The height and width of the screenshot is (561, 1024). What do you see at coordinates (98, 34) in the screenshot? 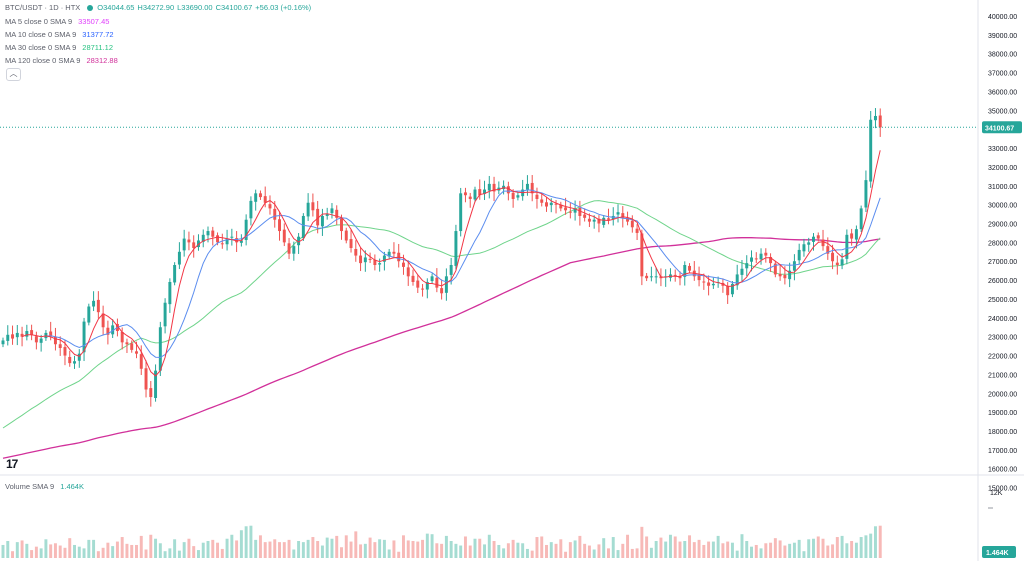
I see `ma10-value: 31377.72` at bounding box center [98, 34].